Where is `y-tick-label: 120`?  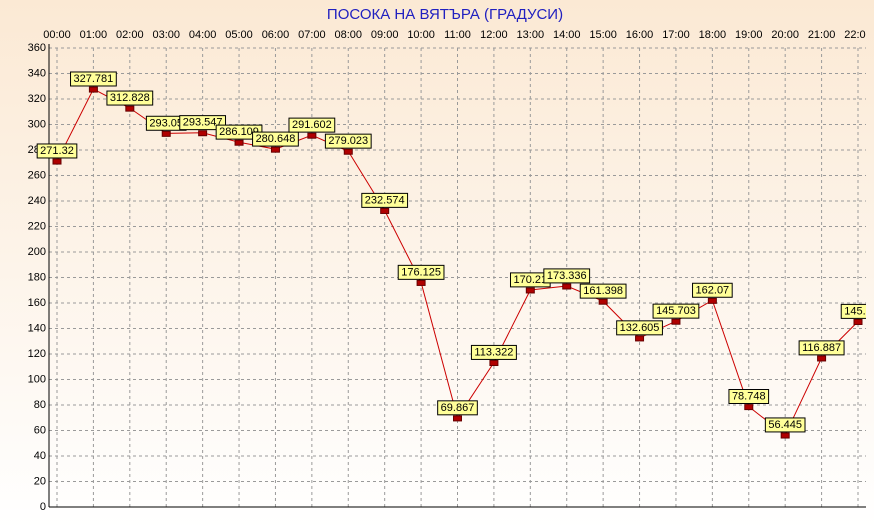 y-tick-label: 120 is located at coordinates (37, 354).